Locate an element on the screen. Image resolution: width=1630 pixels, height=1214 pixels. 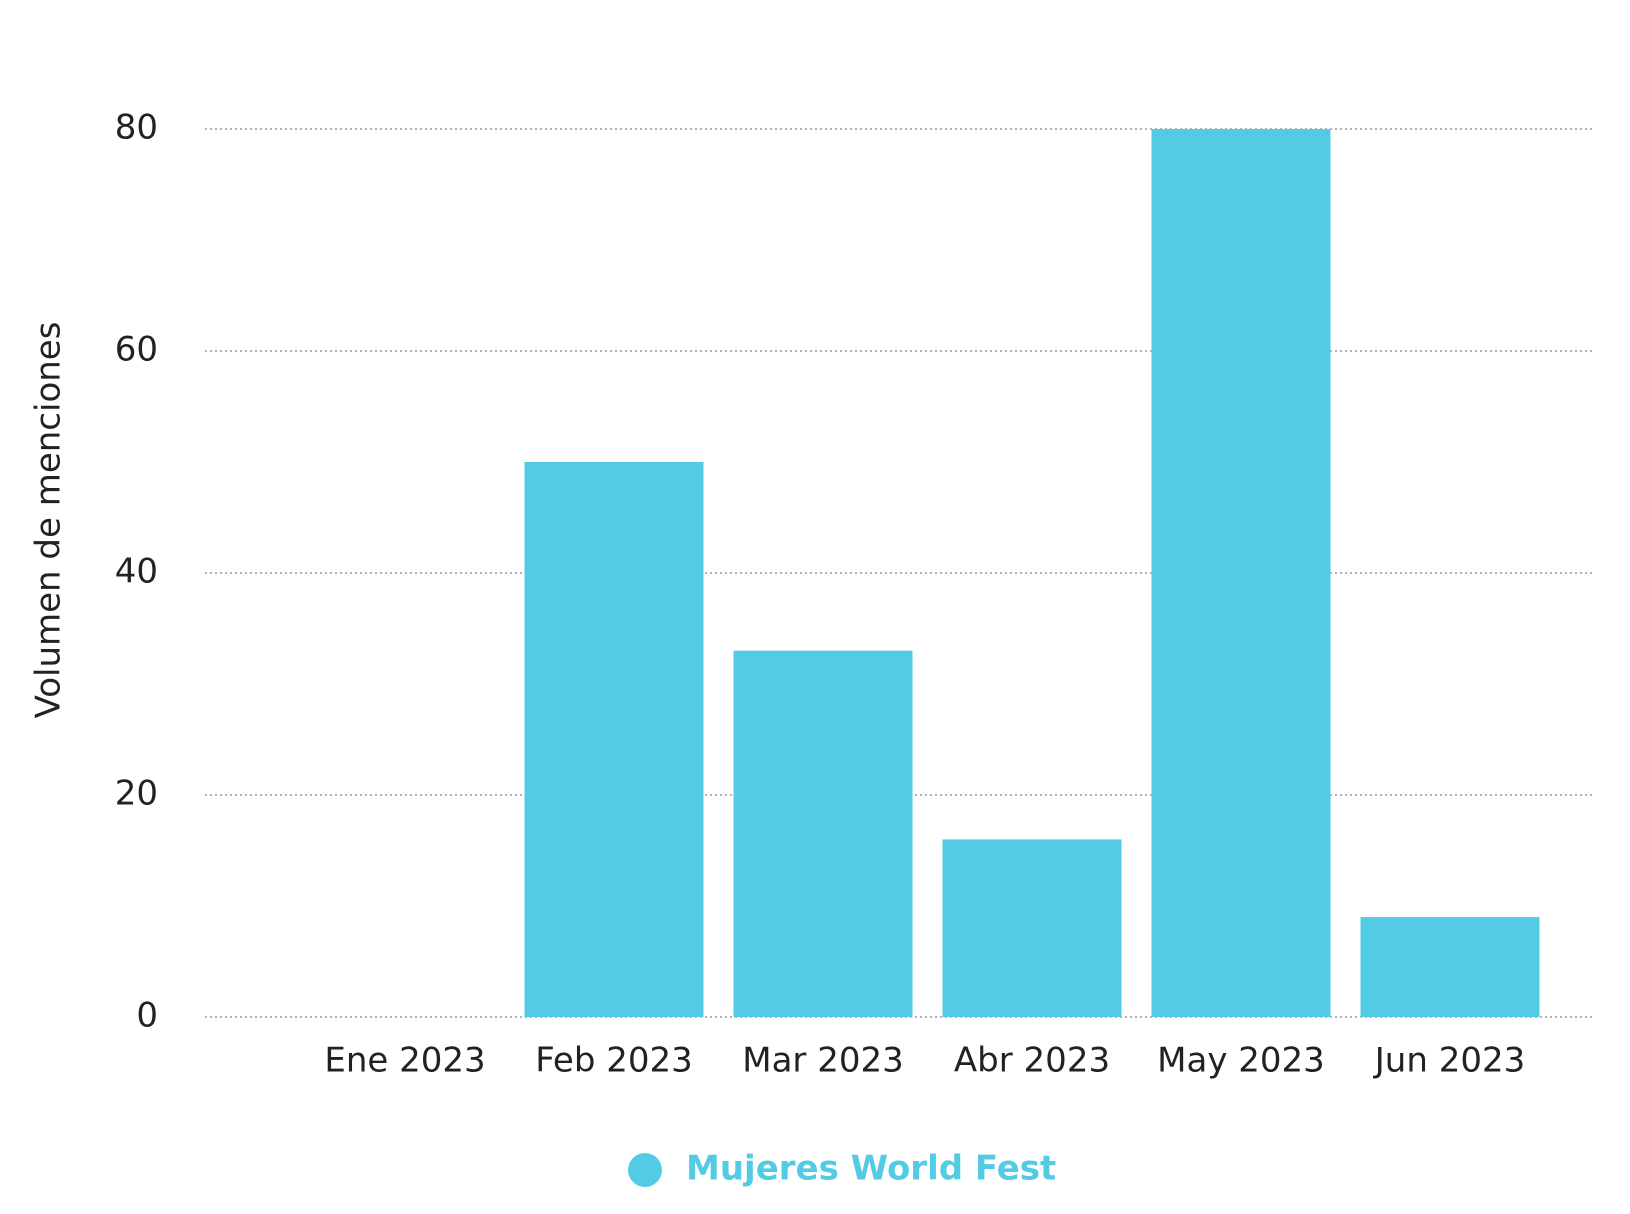
y-tick-label: 80 is located at coordinates (136, 128).